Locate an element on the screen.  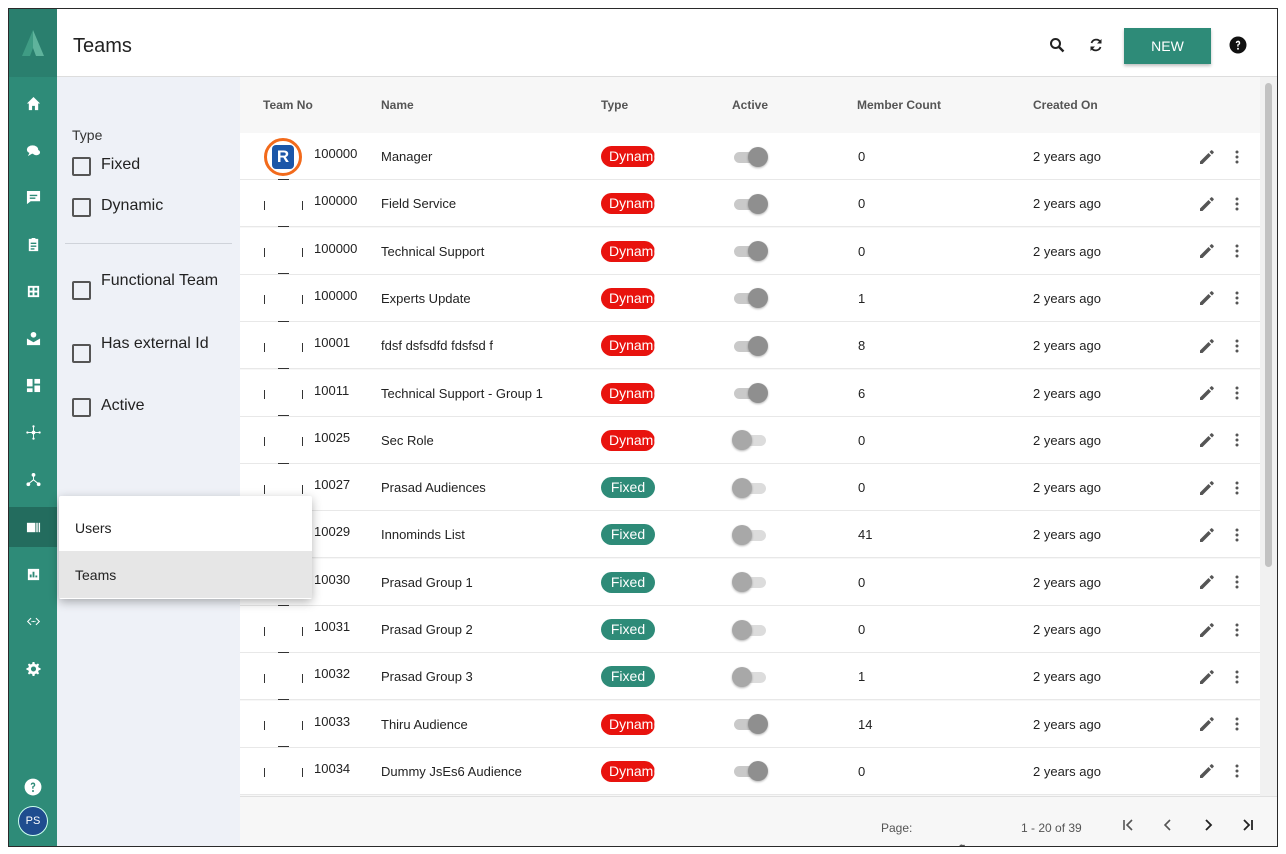
team-name: Technical Support - Group 1 is located at coordinates (462, 393).